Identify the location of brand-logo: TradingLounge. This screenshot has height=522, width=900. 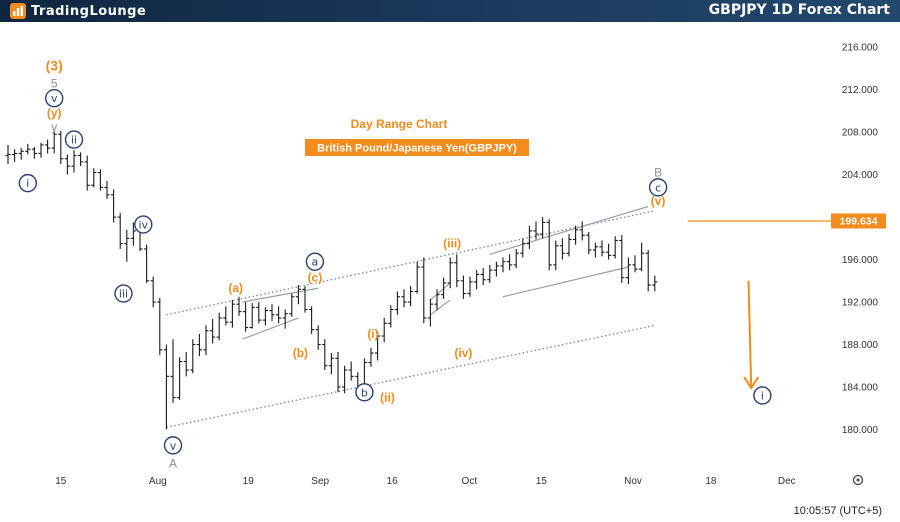
(78, 11).